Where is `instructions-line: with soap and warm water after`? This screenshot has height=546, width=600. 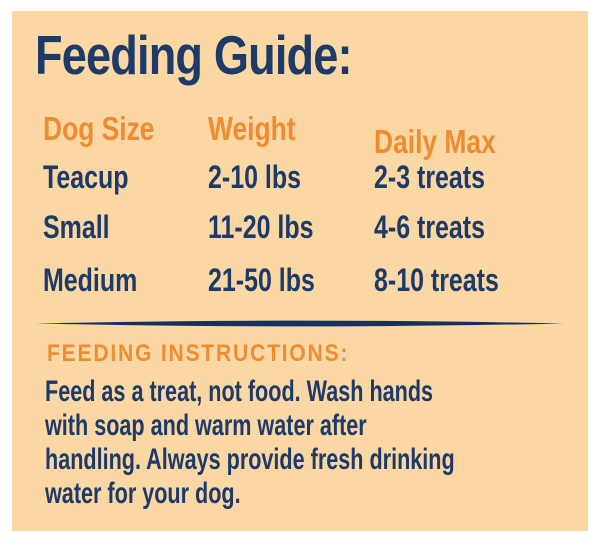
instructions-line: with soap and warm water after is located at coordinates (206, 425).